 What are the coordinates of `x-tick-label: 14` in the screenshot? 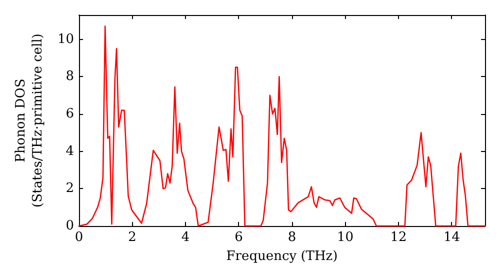 It's located at (451, 237).